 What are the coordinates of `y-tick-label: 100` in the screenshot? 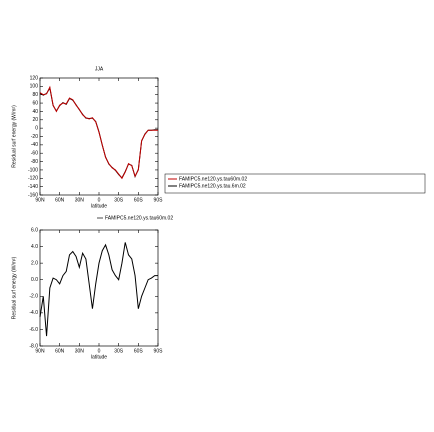 It's located at (34, 87).